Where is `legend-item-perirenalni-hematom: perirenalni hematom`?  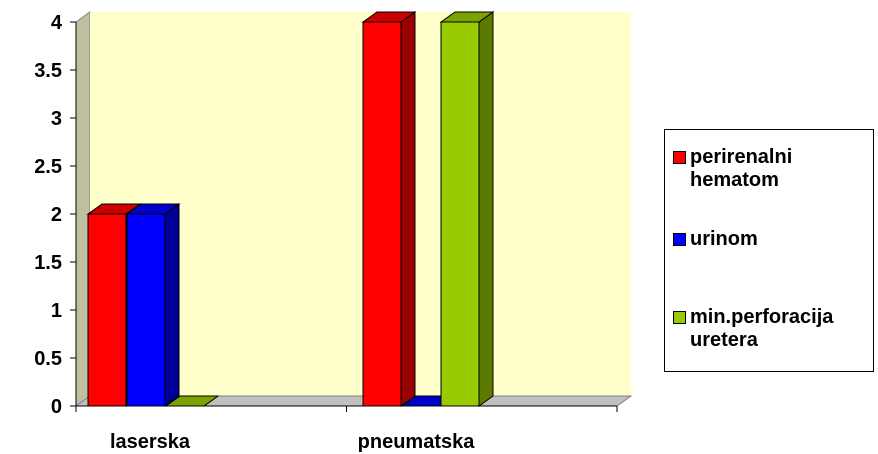 legend-item-perirenalni-hematom: perirenalni hematom is located at coordinates (732, 169).